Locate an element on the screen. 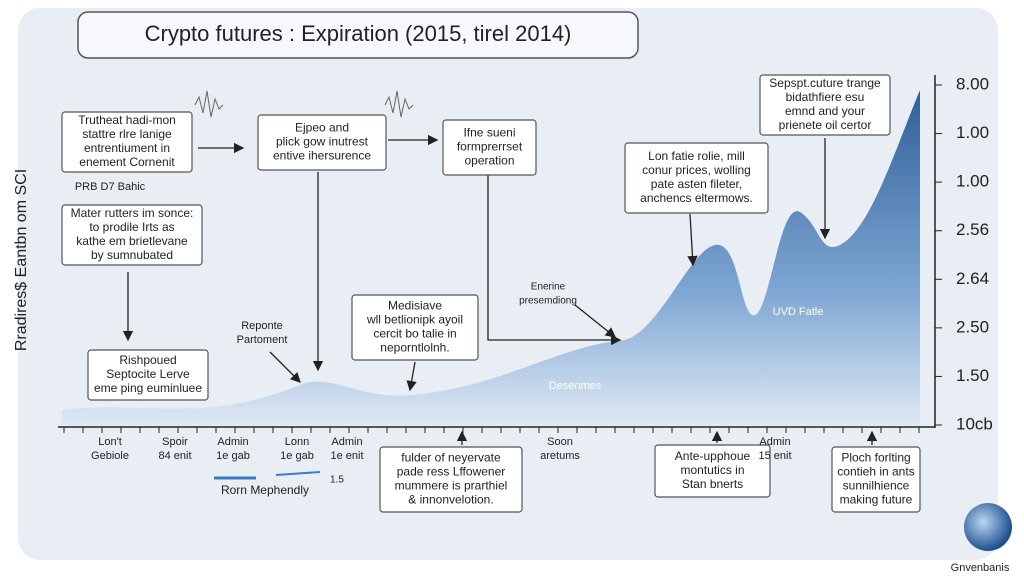 This screenshot has width=1024, height=576. callout-text: Septocite Lerve is located at coordinates (148, 374).